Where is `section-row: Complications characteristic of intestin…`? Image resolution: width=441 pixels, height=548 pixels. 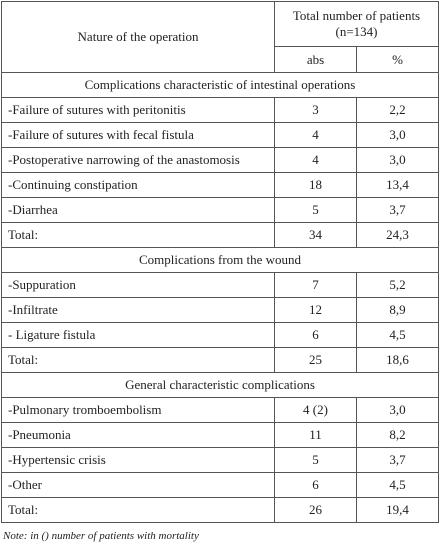 section-row: Complications characteristic of intestin… is located at coordinates (220, 85).